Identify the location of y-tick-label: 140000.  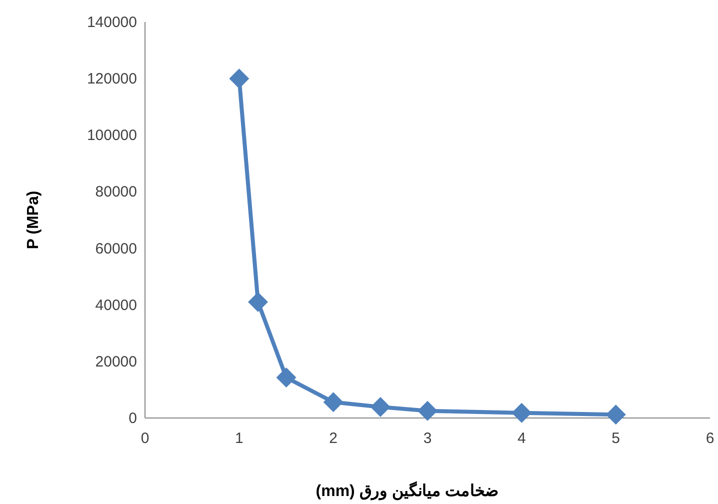
(111, 22).